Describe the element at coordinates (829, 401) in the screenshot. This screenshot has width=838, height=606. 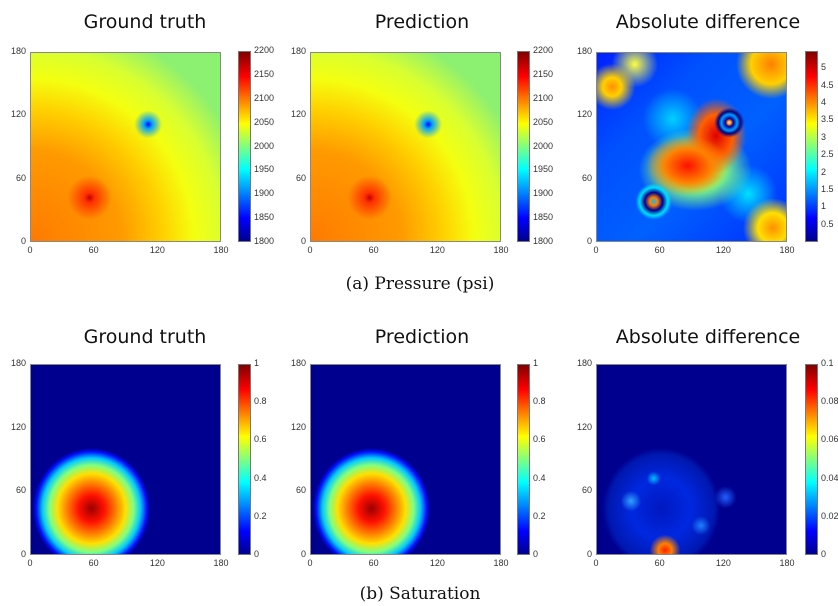
I see `colorbar-tick-label: 0.08` at that location.